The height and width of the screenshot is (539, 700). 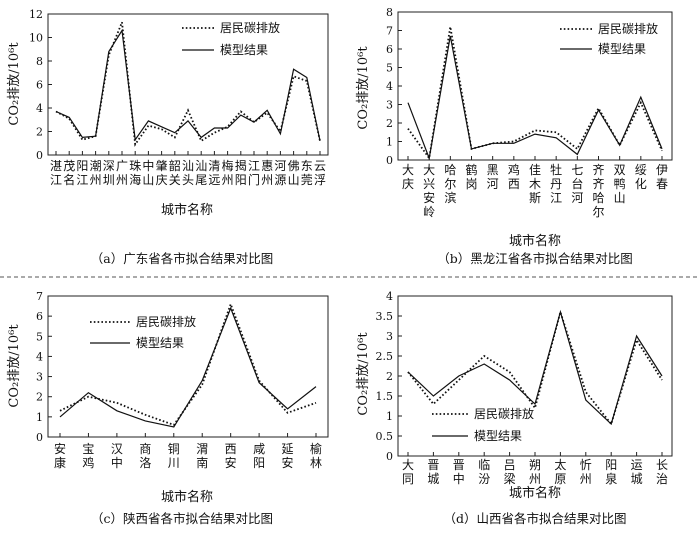 What do you see at coordinates (88, 456) in the screenshot?
I see `x-tick-label: 宝鸡` at bounding box center [88, 456].